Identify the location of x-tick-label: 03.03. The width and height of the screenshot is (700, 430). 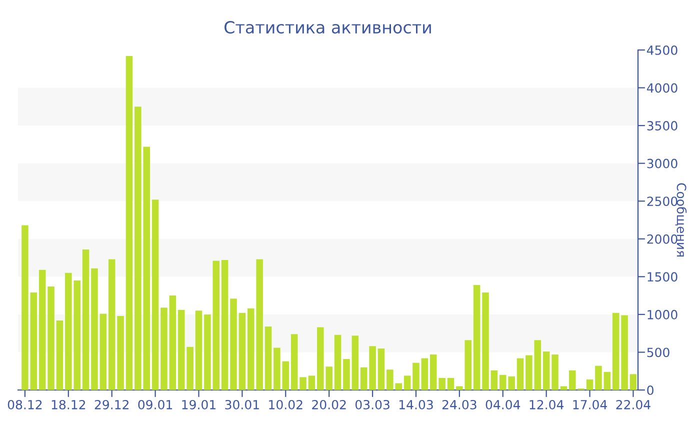
(372, 405).